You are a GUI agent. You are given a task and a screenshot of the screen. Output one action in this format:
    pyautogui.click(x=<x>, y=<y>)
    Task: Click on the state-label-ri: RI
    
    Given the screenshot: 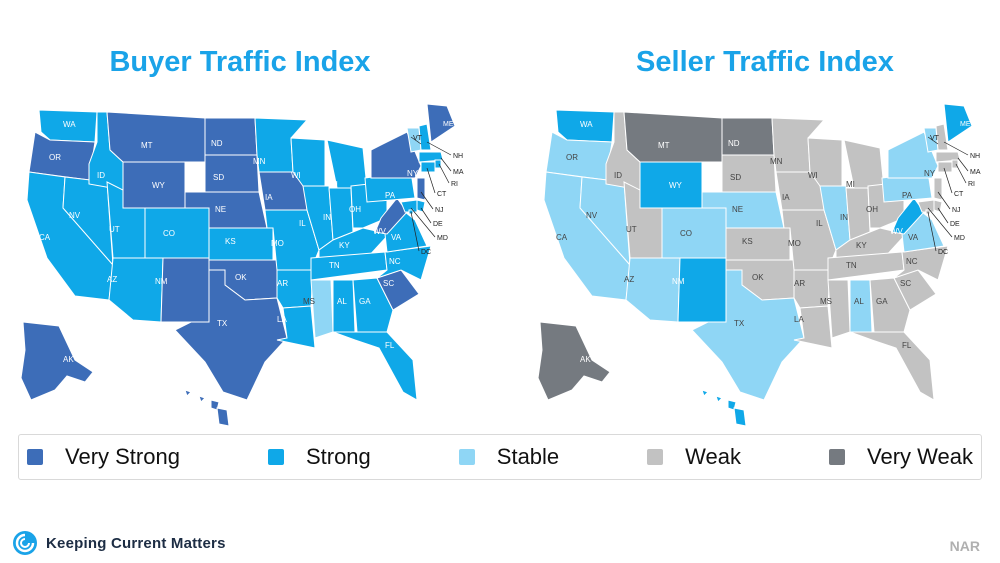 What is the action you would take?
    pyautogui.click(x=454, y=184)
    